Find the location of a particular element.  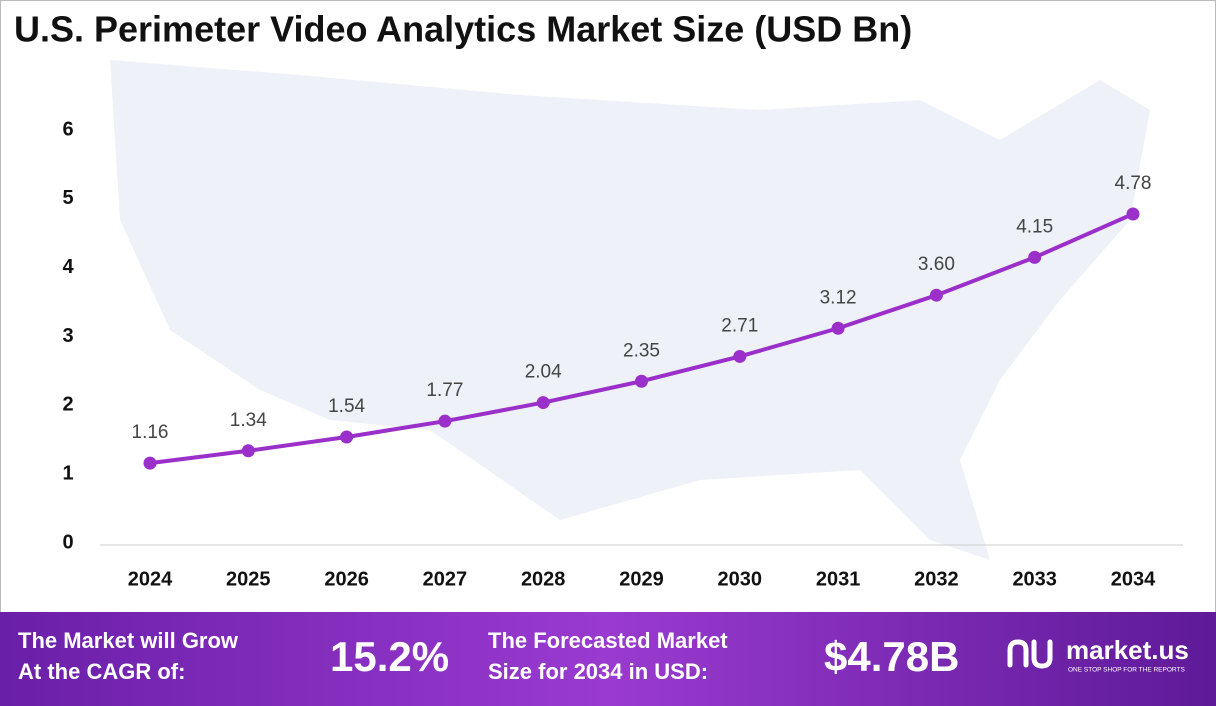

value-label: 2.71 is located at coordinates (739, 325).